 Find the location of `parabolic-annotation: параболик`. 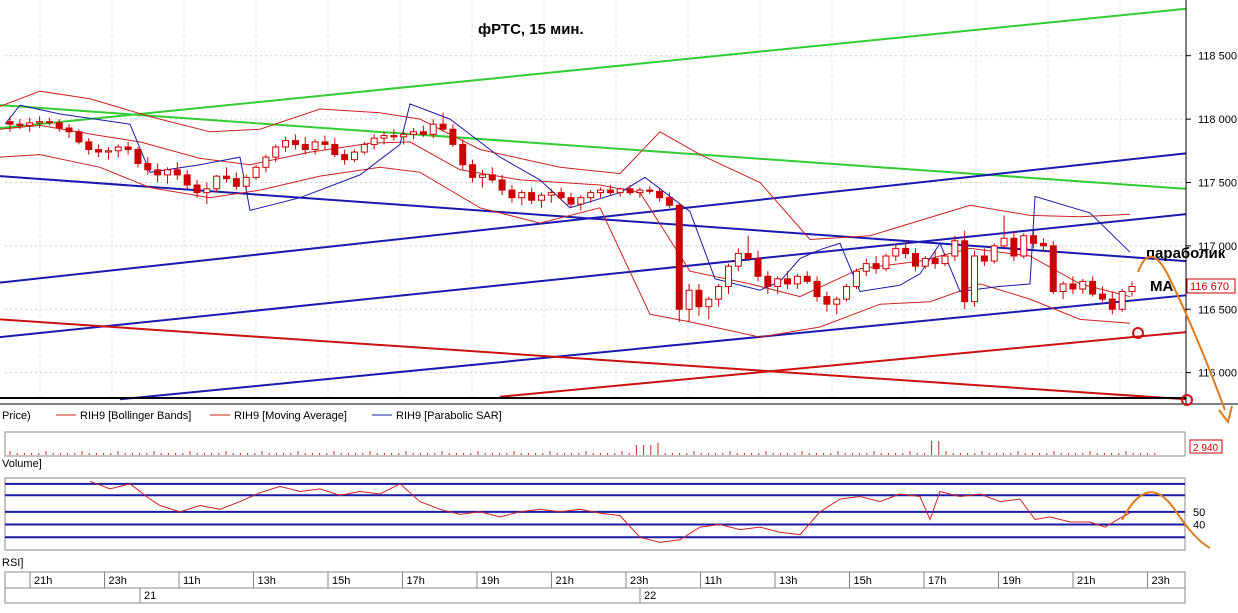

parabolic-annotation: параболик is located at coordinates (1186, 253).